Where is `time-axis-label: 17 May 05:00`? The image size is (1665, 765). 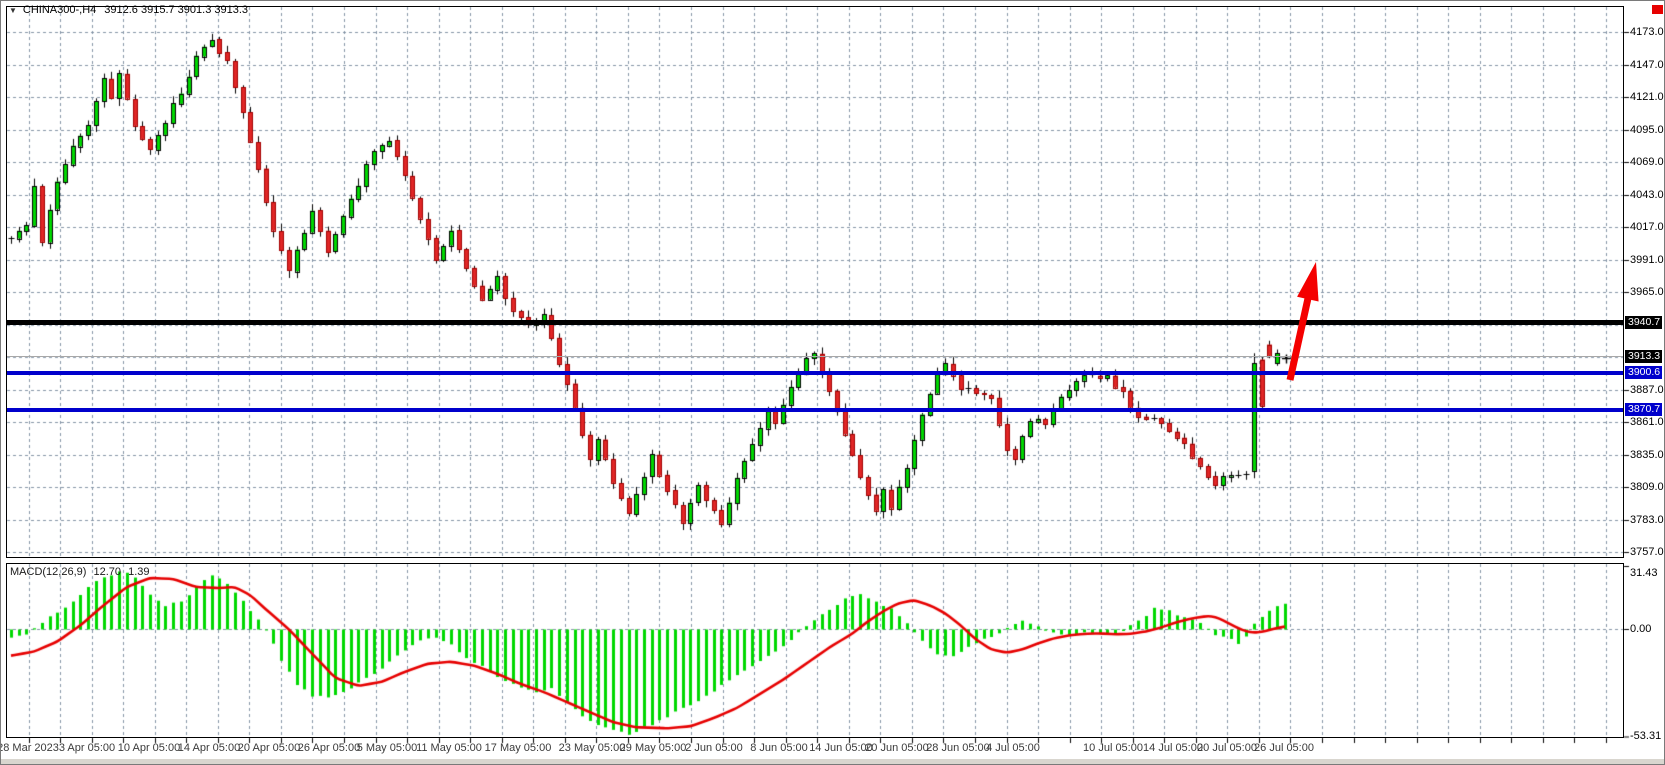 time-axis-label: 17 May 05:00 is located at coordinates (518, 748).